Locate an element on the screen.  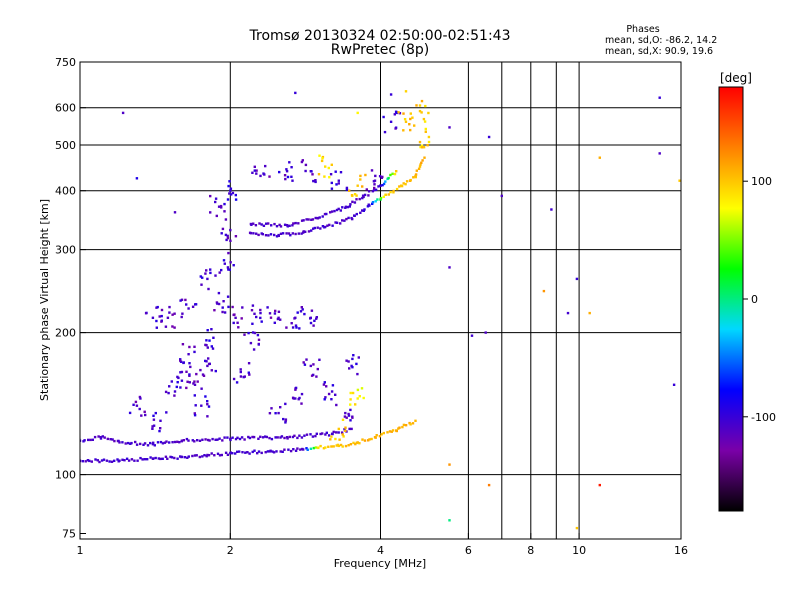
y-tick-label: 200 is located at coordinates (65, 333).